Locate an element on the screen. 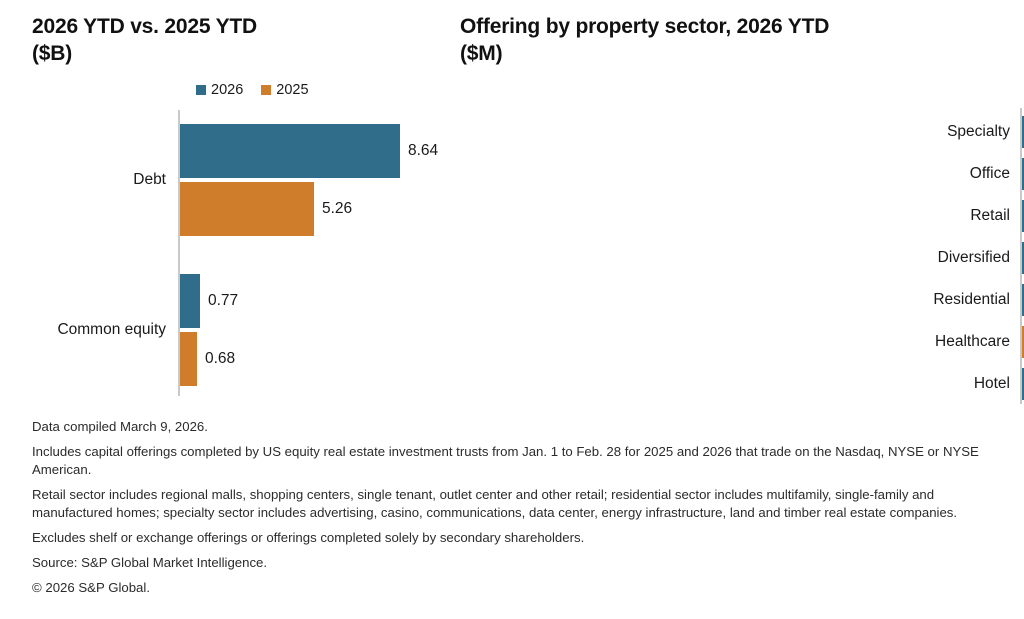 The image size is (1024, 619). bar-office is located at coordinates (1023, 174).